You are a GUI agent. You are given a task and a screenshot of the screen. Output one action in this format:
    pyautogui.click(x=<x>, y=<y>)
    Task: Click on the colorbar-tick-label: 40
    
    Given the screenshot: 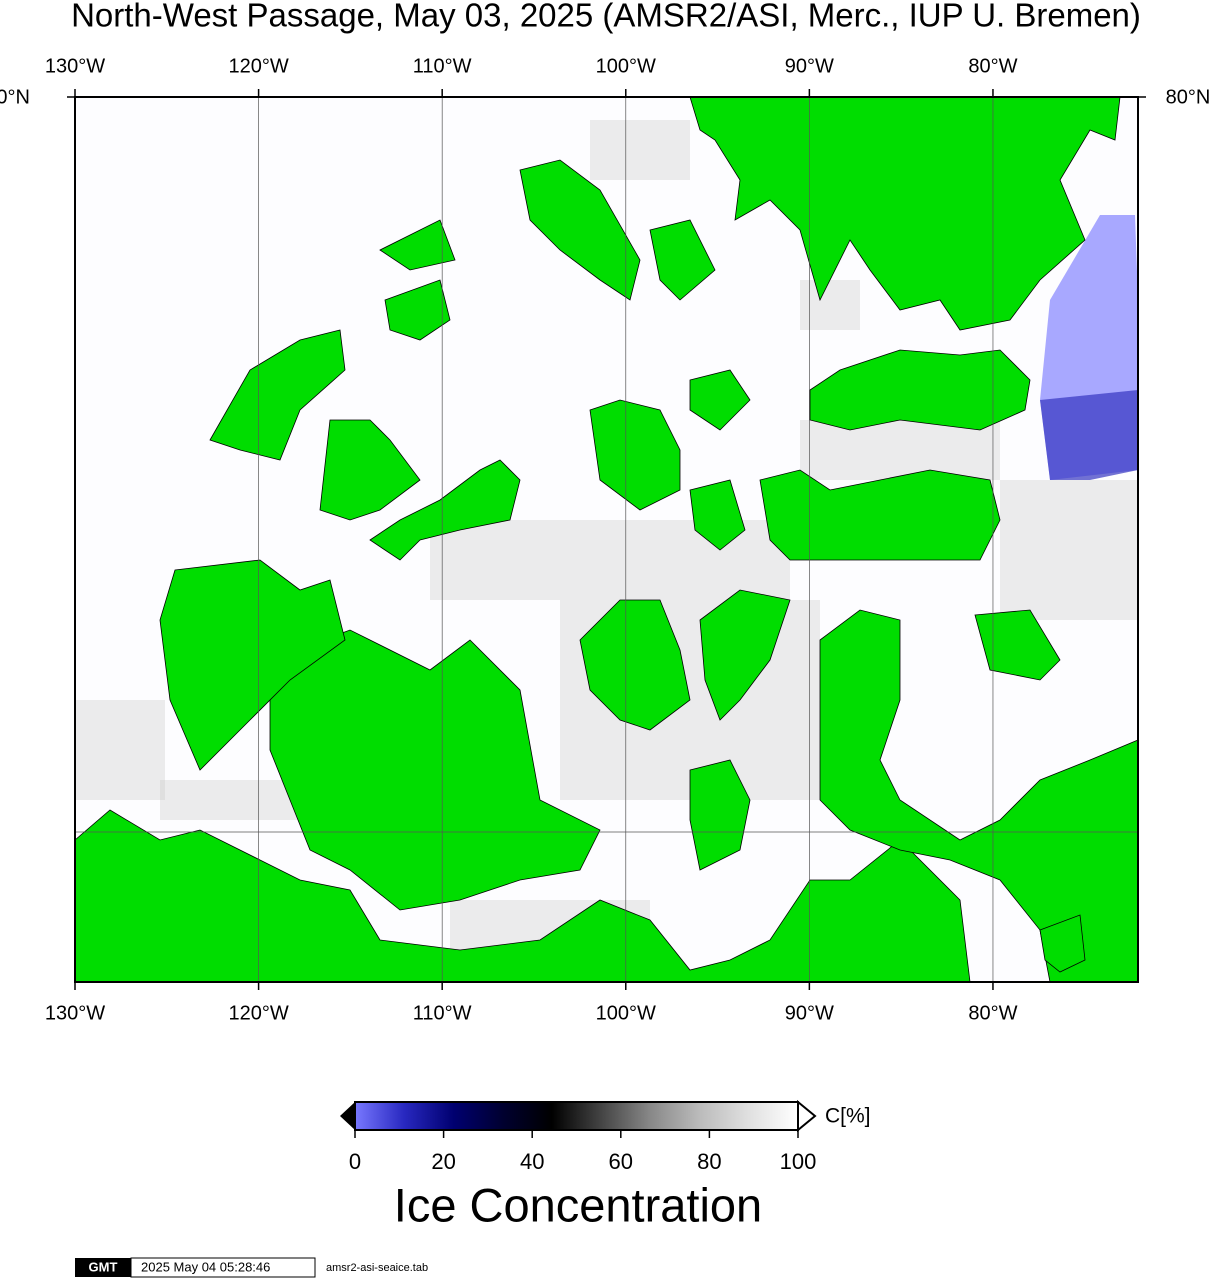 What is the action you would take?
    pyautogui.click(x=532, y=1161)
    